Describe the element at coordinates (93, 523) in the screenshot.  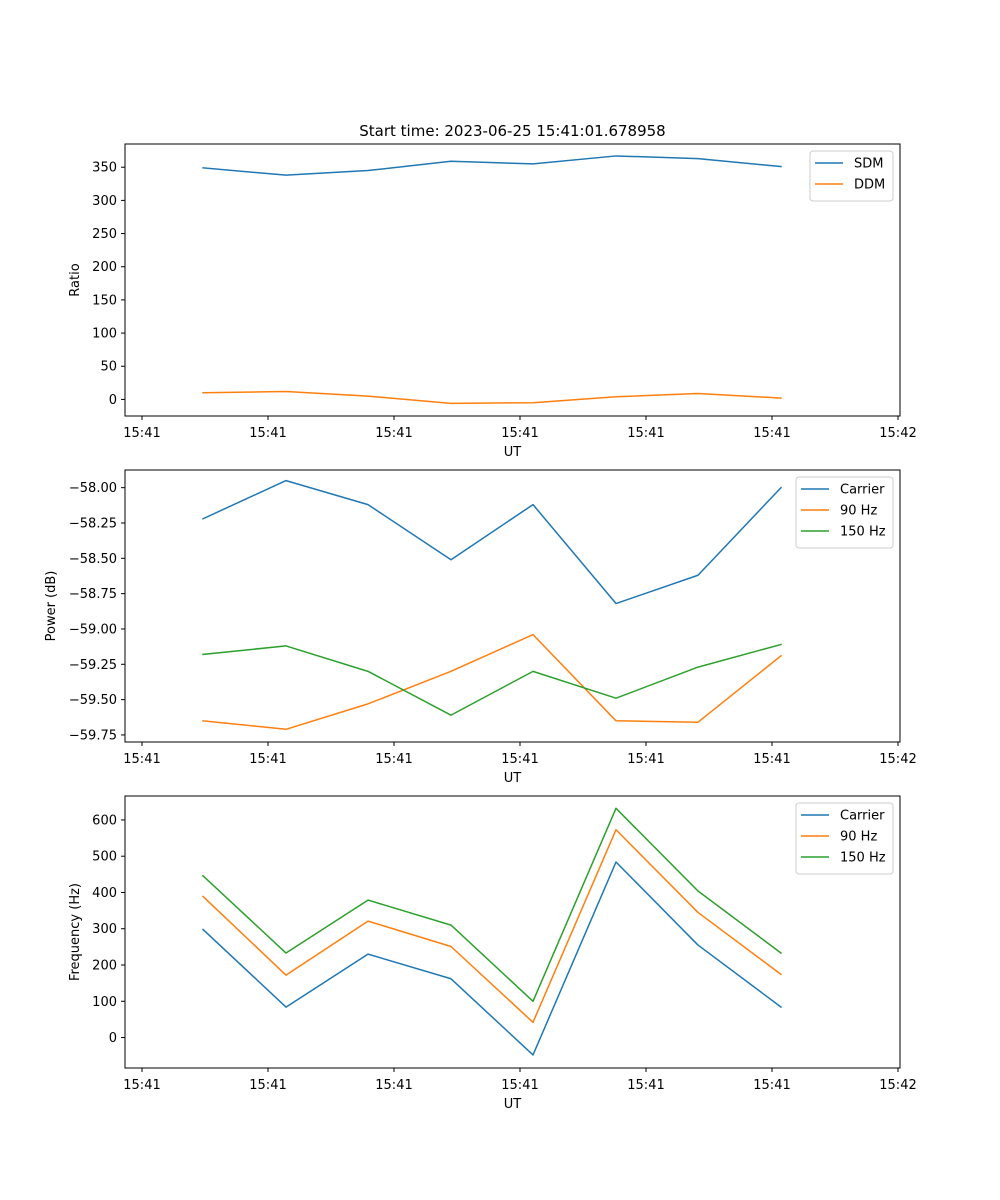
I see `y-tick-label: −58.25` at that location.